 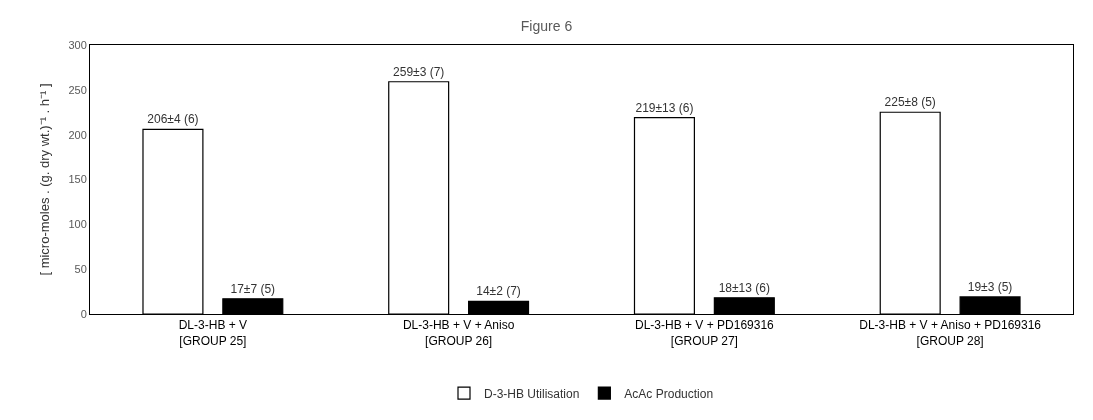 I want to click on data-label: 17±7 (5), so click(x=253, y=288).